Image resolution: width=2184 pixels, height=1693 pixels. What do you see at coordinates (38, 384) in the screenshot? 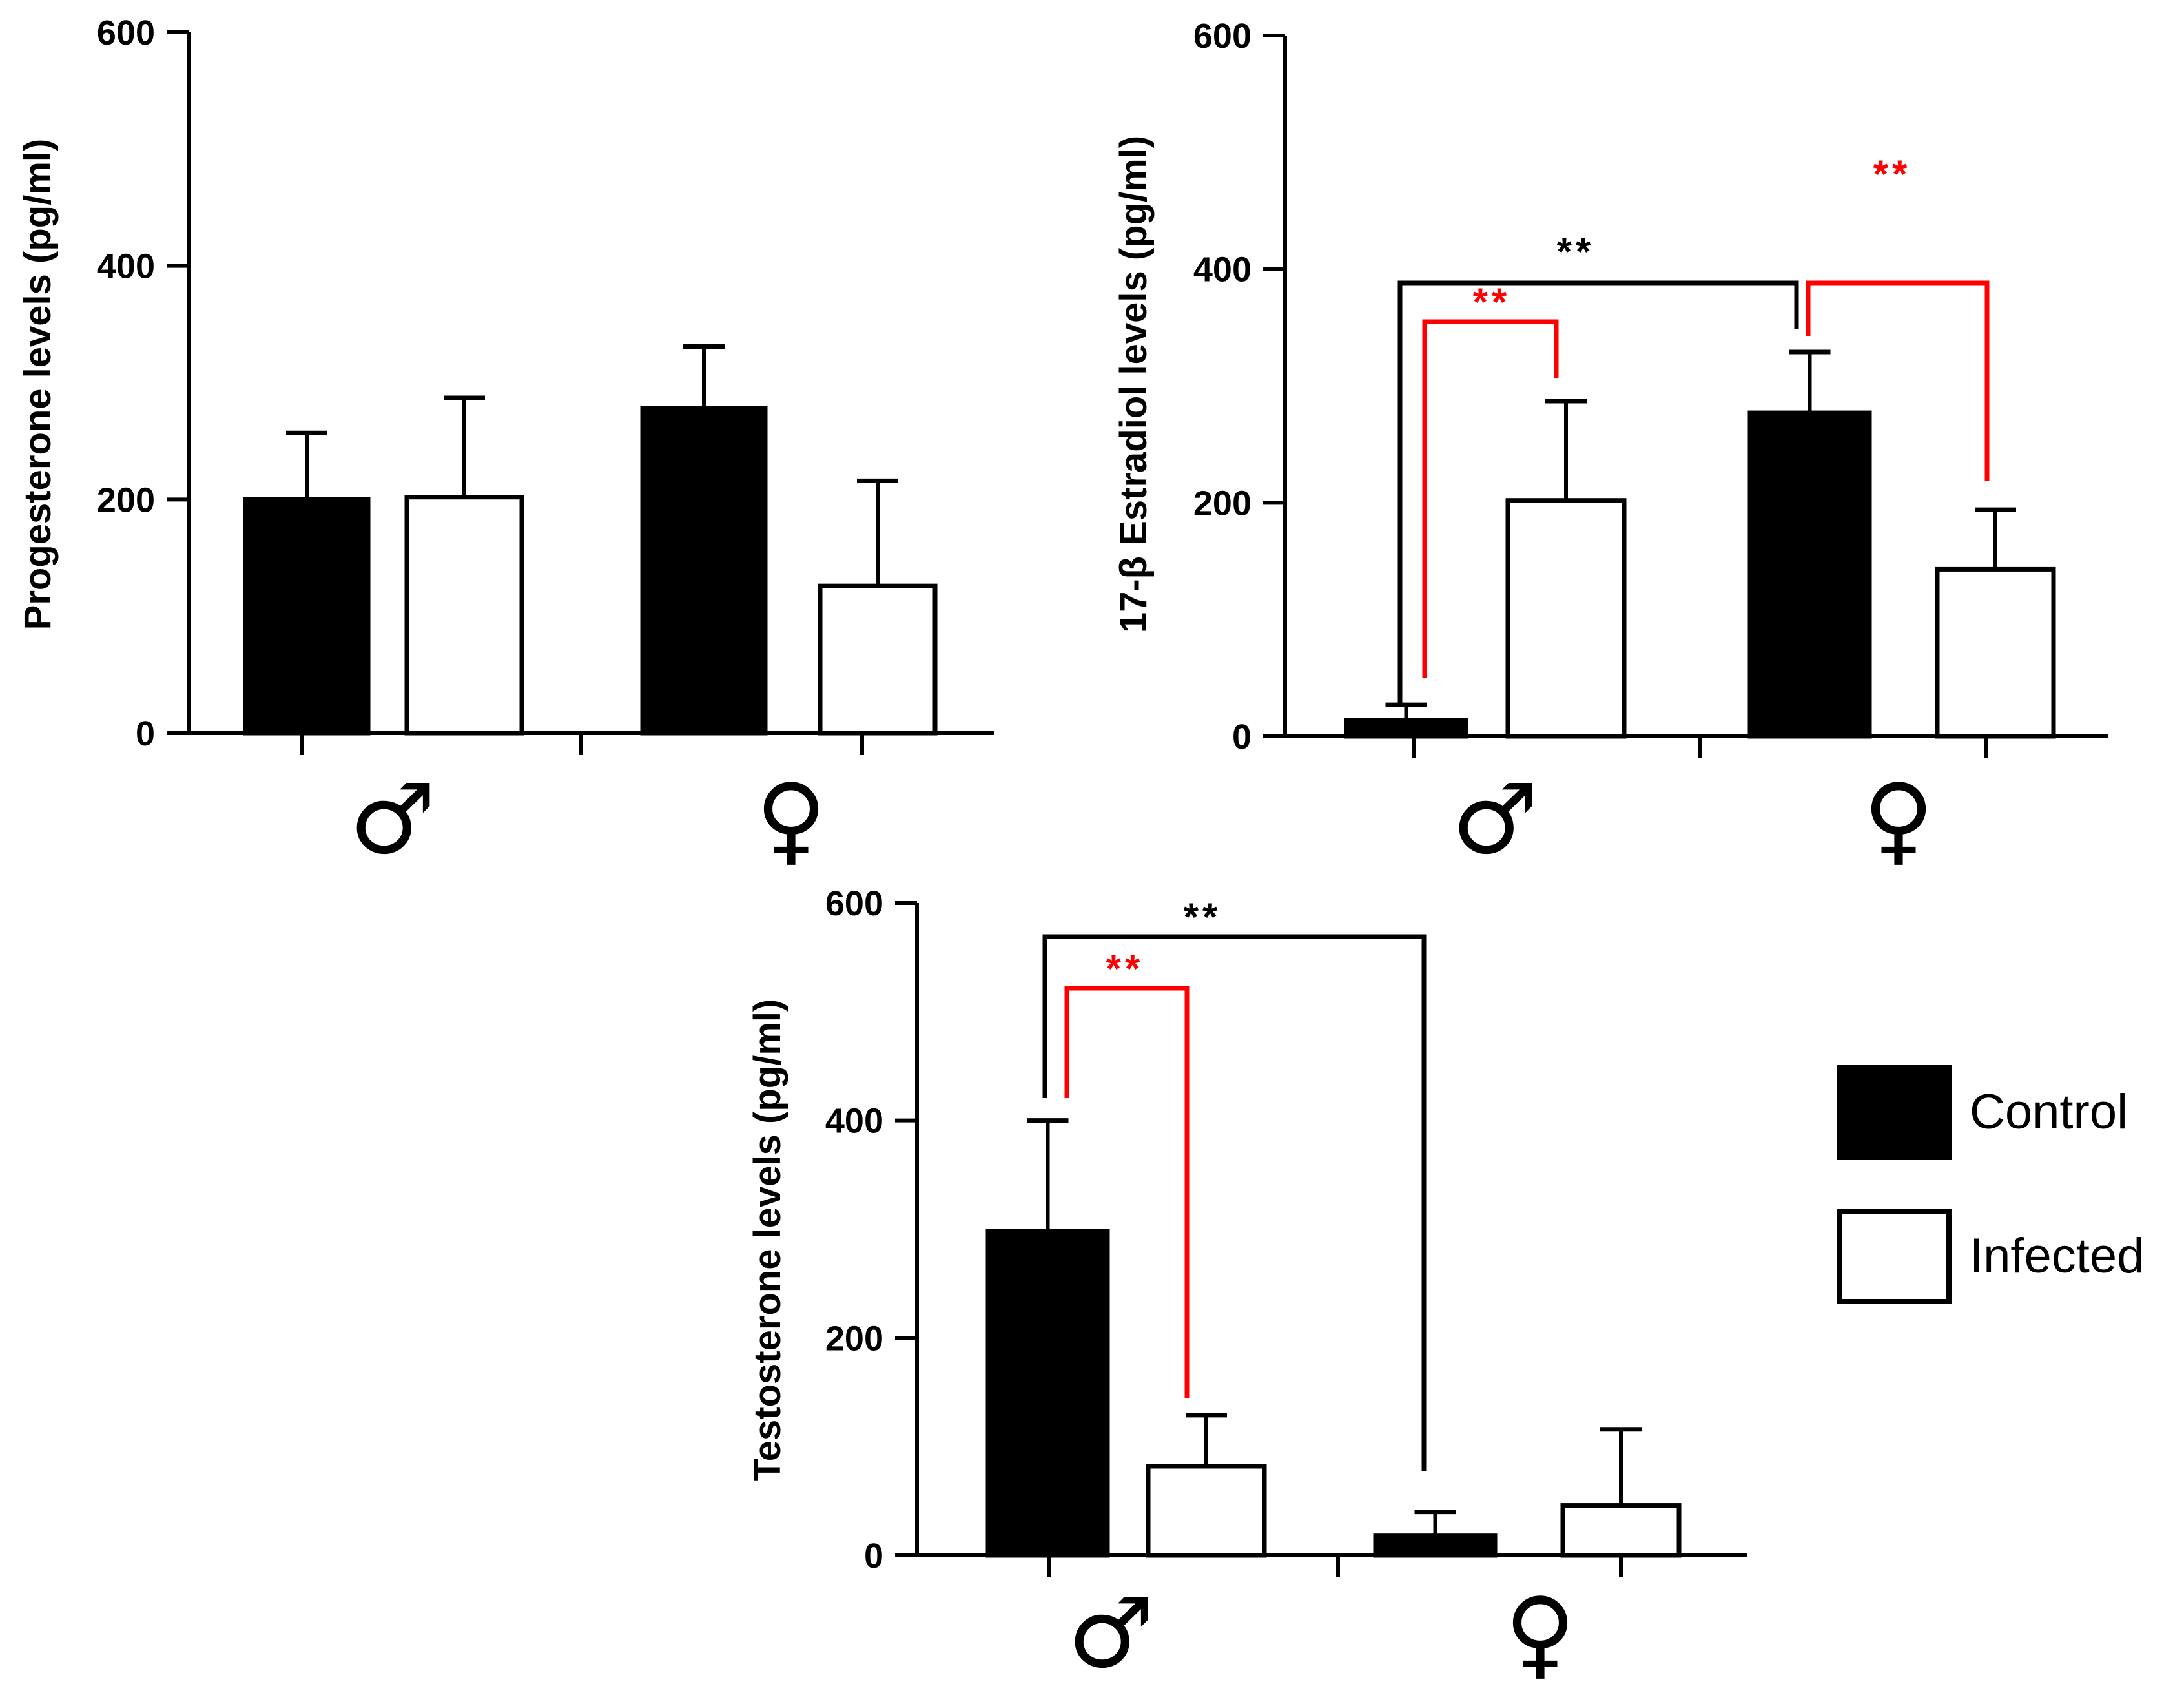
I see `progesterone-y-axis-label: Progesterone levels (pg/ml)` at bounding box center [38, 384].